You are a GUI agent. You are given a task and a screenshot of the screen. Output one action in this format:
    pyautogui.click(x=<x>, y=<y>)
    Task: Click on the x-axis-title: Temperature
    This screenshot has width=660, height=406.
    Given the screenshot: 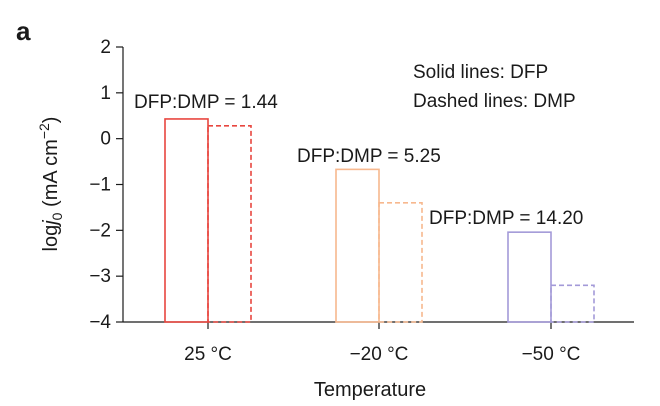 What is the action you would take?
    pyautogui.click(x=370, y=390)
    